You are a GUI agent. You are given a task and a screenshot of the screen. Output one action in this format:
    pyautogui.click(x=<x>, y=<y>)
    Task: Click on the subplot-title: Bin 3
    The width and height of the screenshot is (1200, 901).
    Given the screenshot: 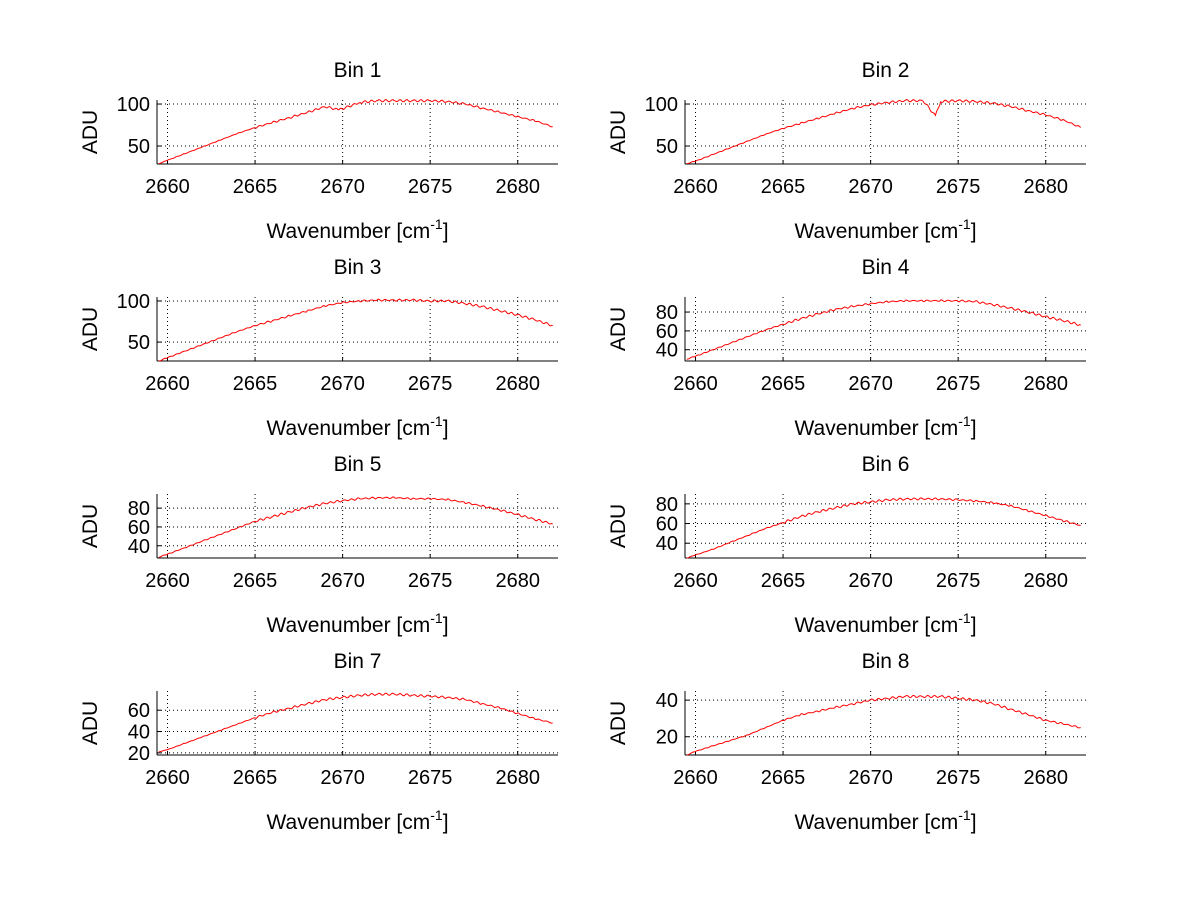 What is the action you would take?
    pyautogui.click(x=358, y=267)
    